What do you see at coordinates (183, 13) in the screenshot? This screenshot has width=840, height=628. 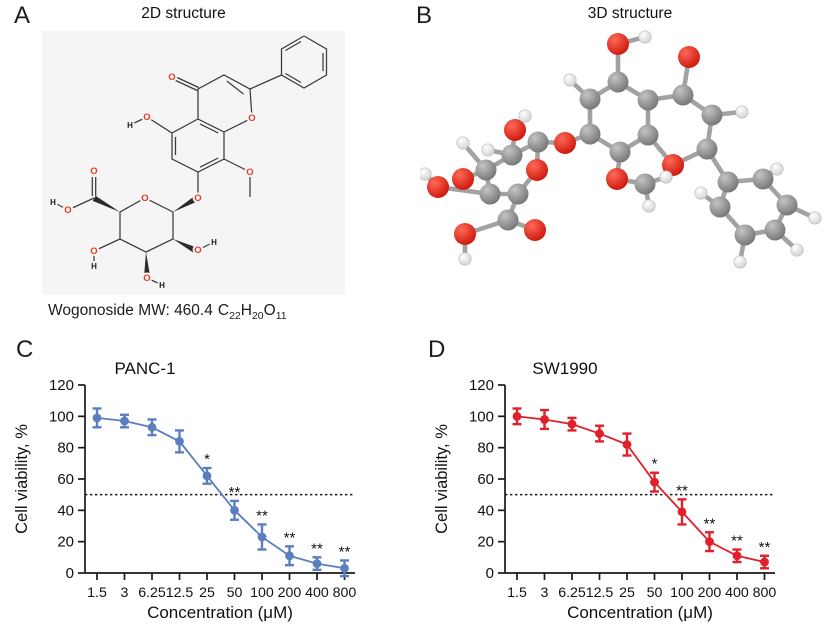 I see `panel-a-title: 2D structure` at bounding box center [183, 13].